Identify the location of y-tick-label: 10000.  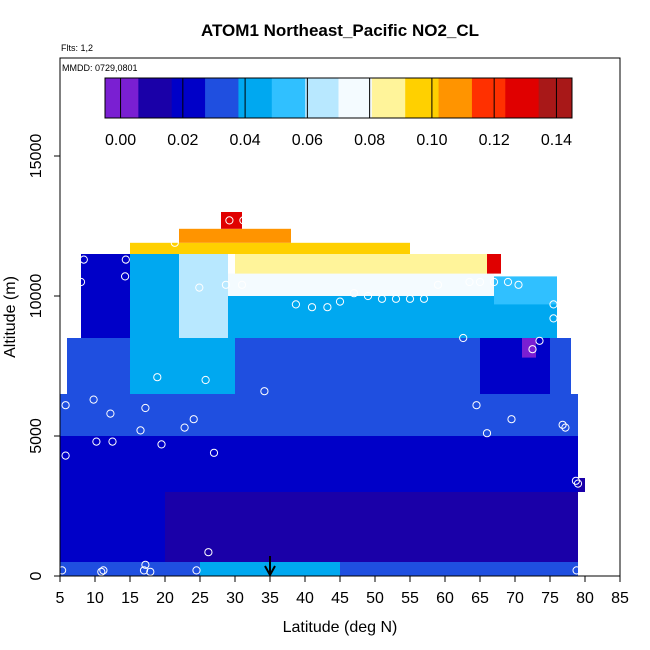
(36, 296).